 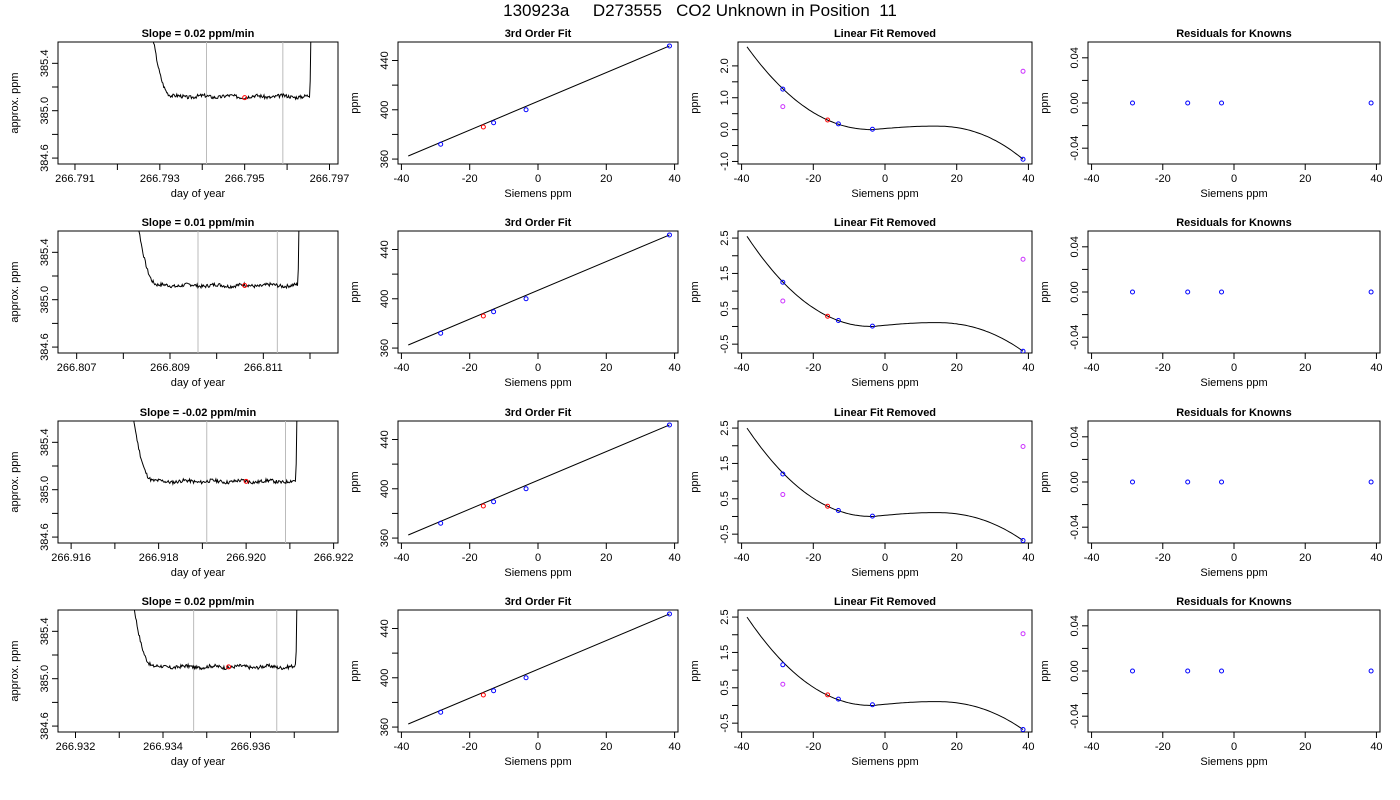 I want to click on y-tick-label: 0.0, so click(x=725, y=129).